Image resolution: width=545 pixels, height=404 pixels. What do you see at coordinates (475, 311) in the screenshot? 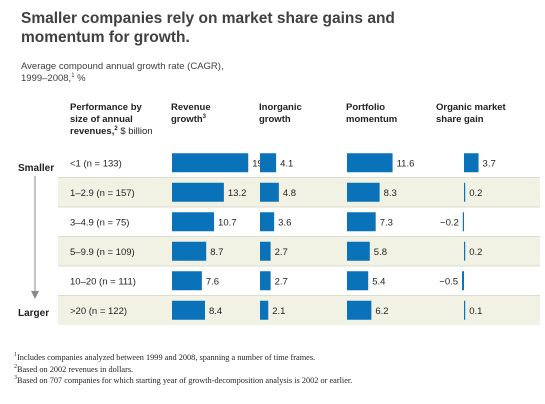
I see `value-label: 0.1` at bounding box center [475, 311].